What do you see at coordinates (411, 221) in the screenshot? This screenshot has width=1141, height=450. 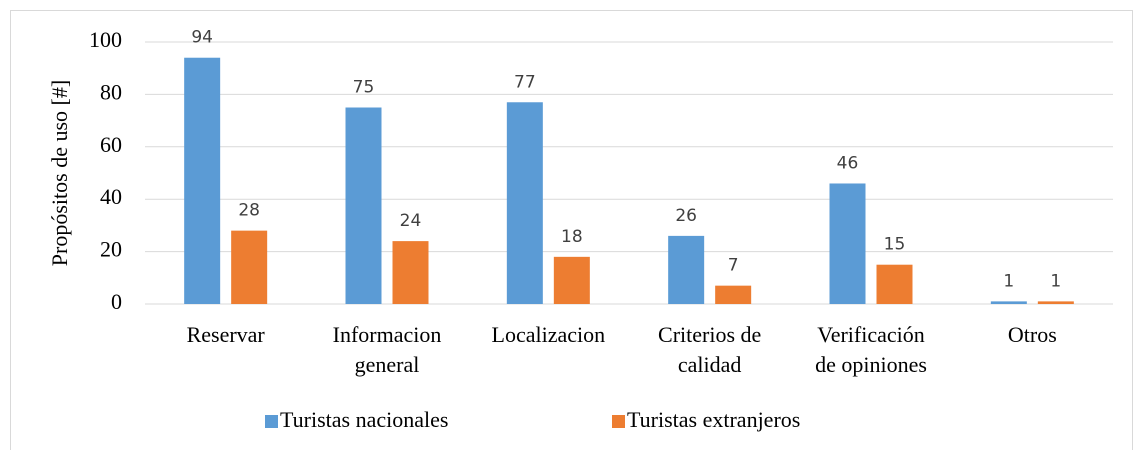 I see `data-label: 24` at bounding box center [411, 221].